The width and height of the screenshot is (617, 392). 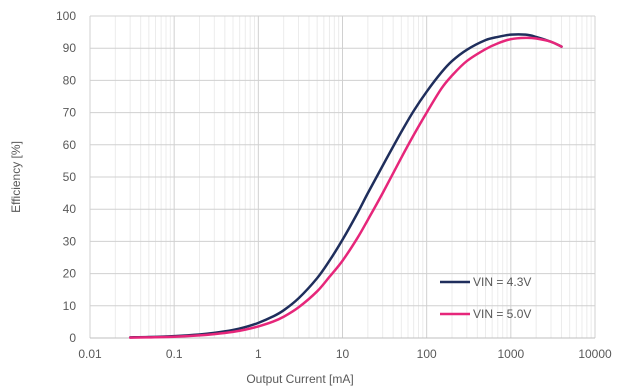 What do you see at coordinates (70, 241) in the screenshot?
I see `y-tick-label: 30` at bounding box center [70, 241].